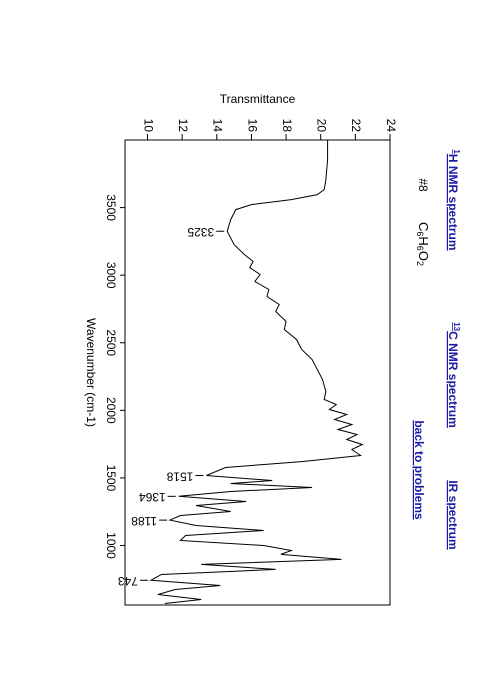 This screenshot has height=700, width=493. What do you see at coordinates (111, 275) in the screenshot?
I see `x-tick-label: 3000` at bounding box center [111, 275].